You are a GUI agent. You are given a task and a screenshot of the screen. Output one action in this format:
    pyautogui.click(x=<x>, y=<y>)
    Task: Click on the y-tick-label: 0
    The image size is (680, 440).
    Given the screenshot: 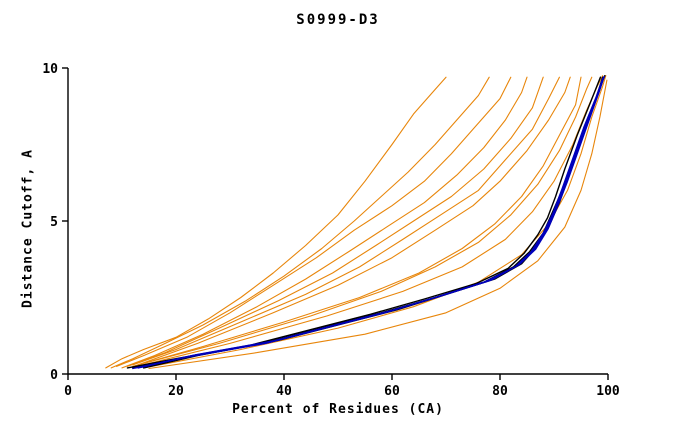 What is the action you would take?
    pyautogui.click(x=54, y=375)
    